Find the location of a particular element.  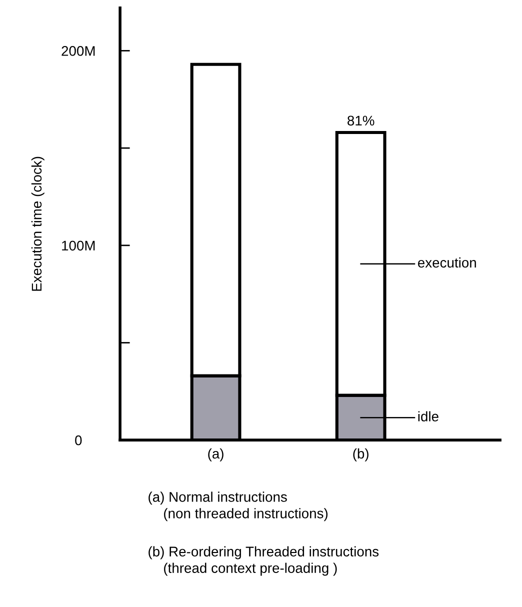

y-tick-label: 0 is located at coordinates (78, 440).